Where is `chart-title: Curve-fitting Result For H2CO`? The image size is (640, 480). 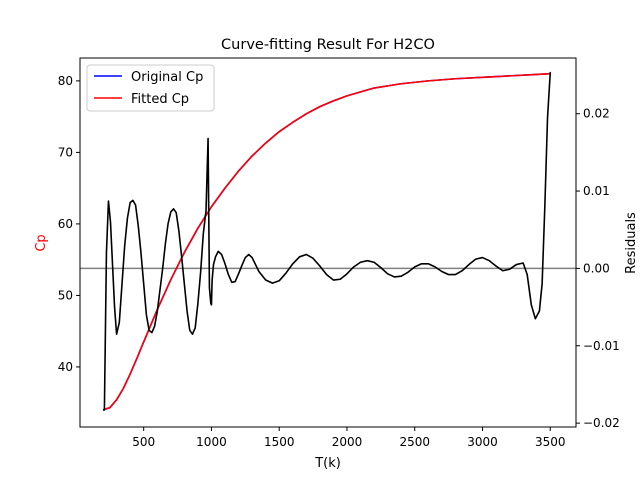 chart-title: Curve-fitting Result For H2CO is located at coordinates (328, 45).